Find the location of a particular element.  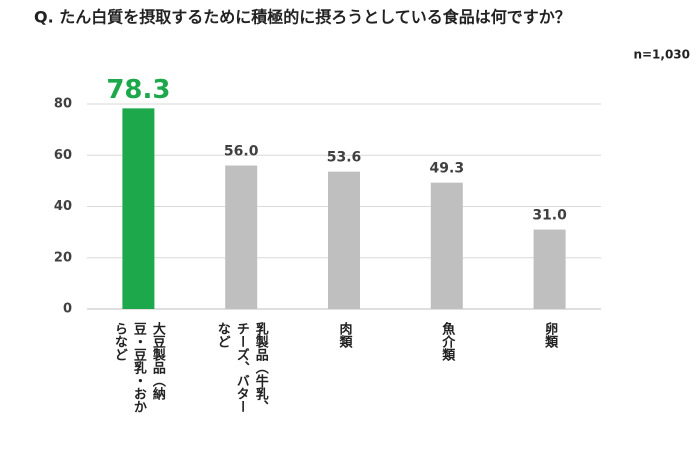

y-tick-label: 40 is located at coordinates (63, 206).